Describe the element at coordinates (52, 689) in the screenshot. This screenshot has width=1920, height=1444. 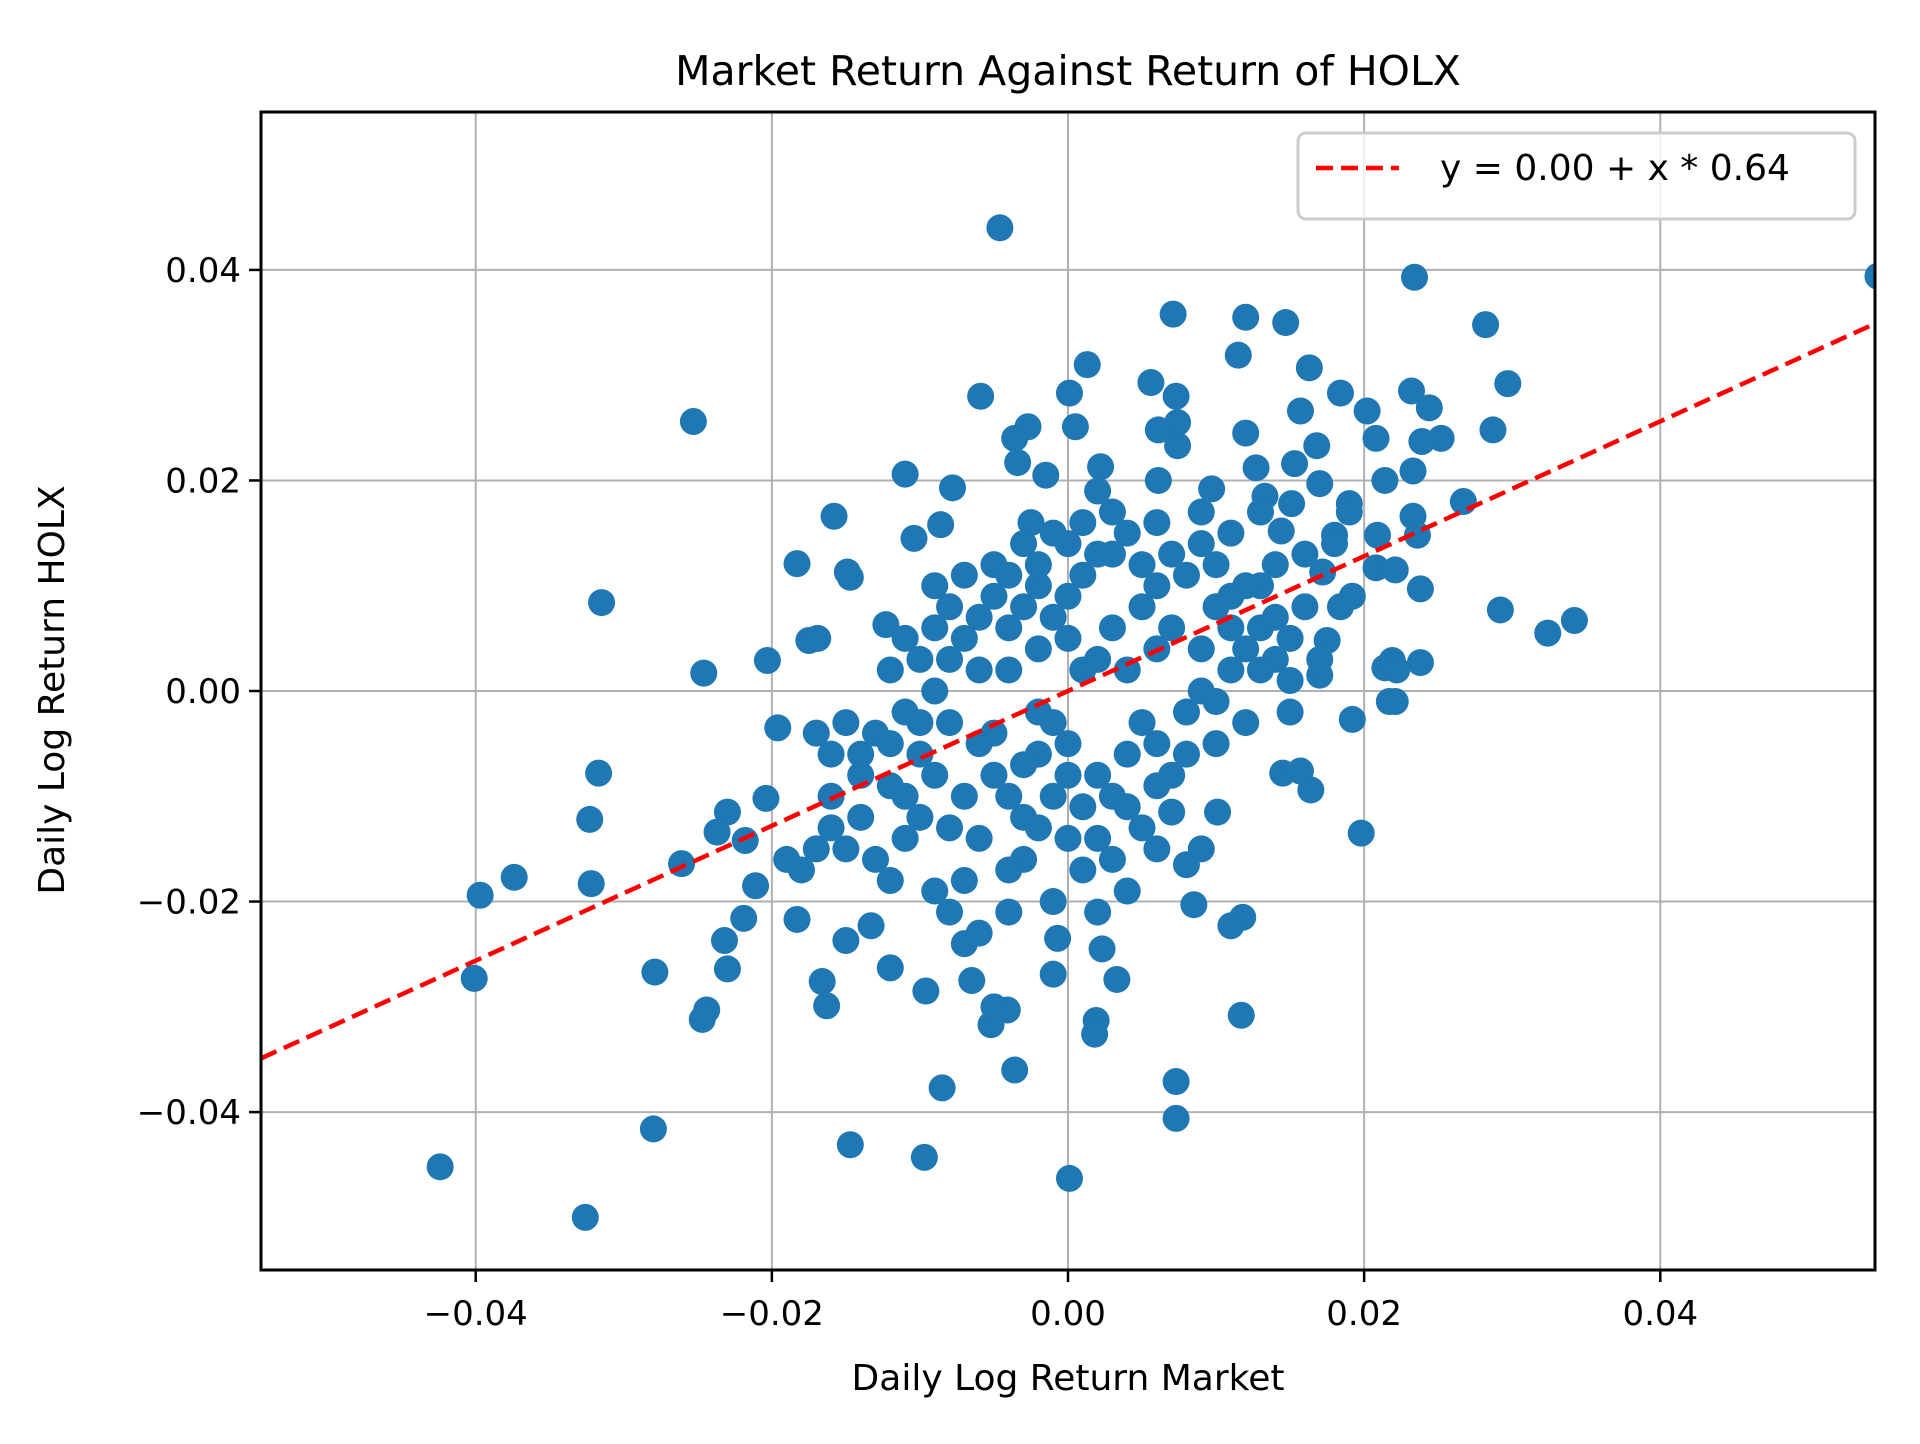
I see `y-axis-label: Daily Log Return HOLX` at that location.